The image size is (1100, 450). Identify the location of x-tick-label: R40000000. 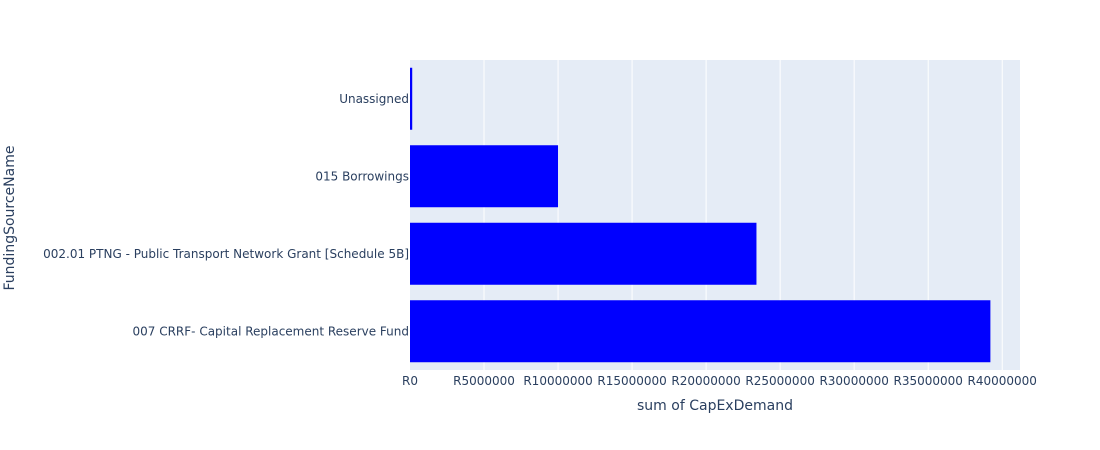
(1002, 381).